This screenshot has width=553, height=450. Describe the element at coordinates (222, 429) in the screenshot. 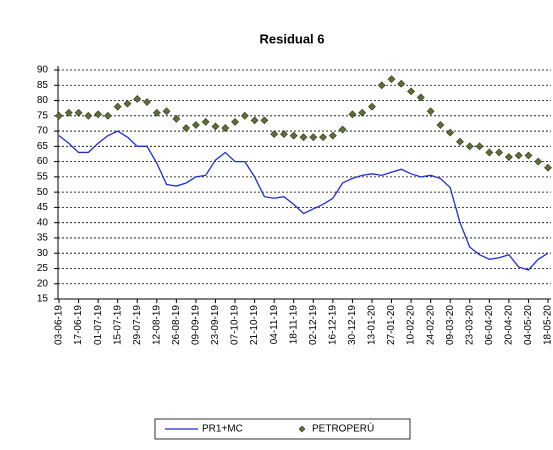

I see `legend-label: PR1+MC` at that location.